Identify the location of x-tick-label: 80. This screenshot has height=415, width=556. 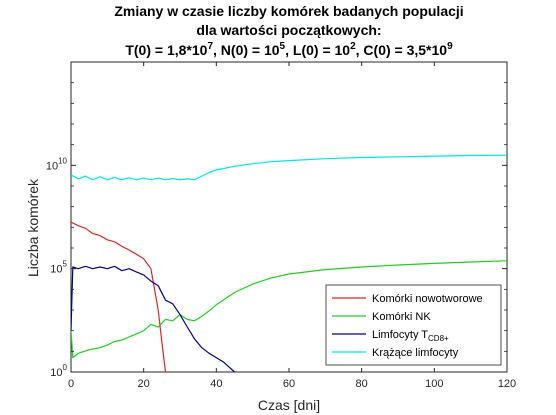
(362, 384).